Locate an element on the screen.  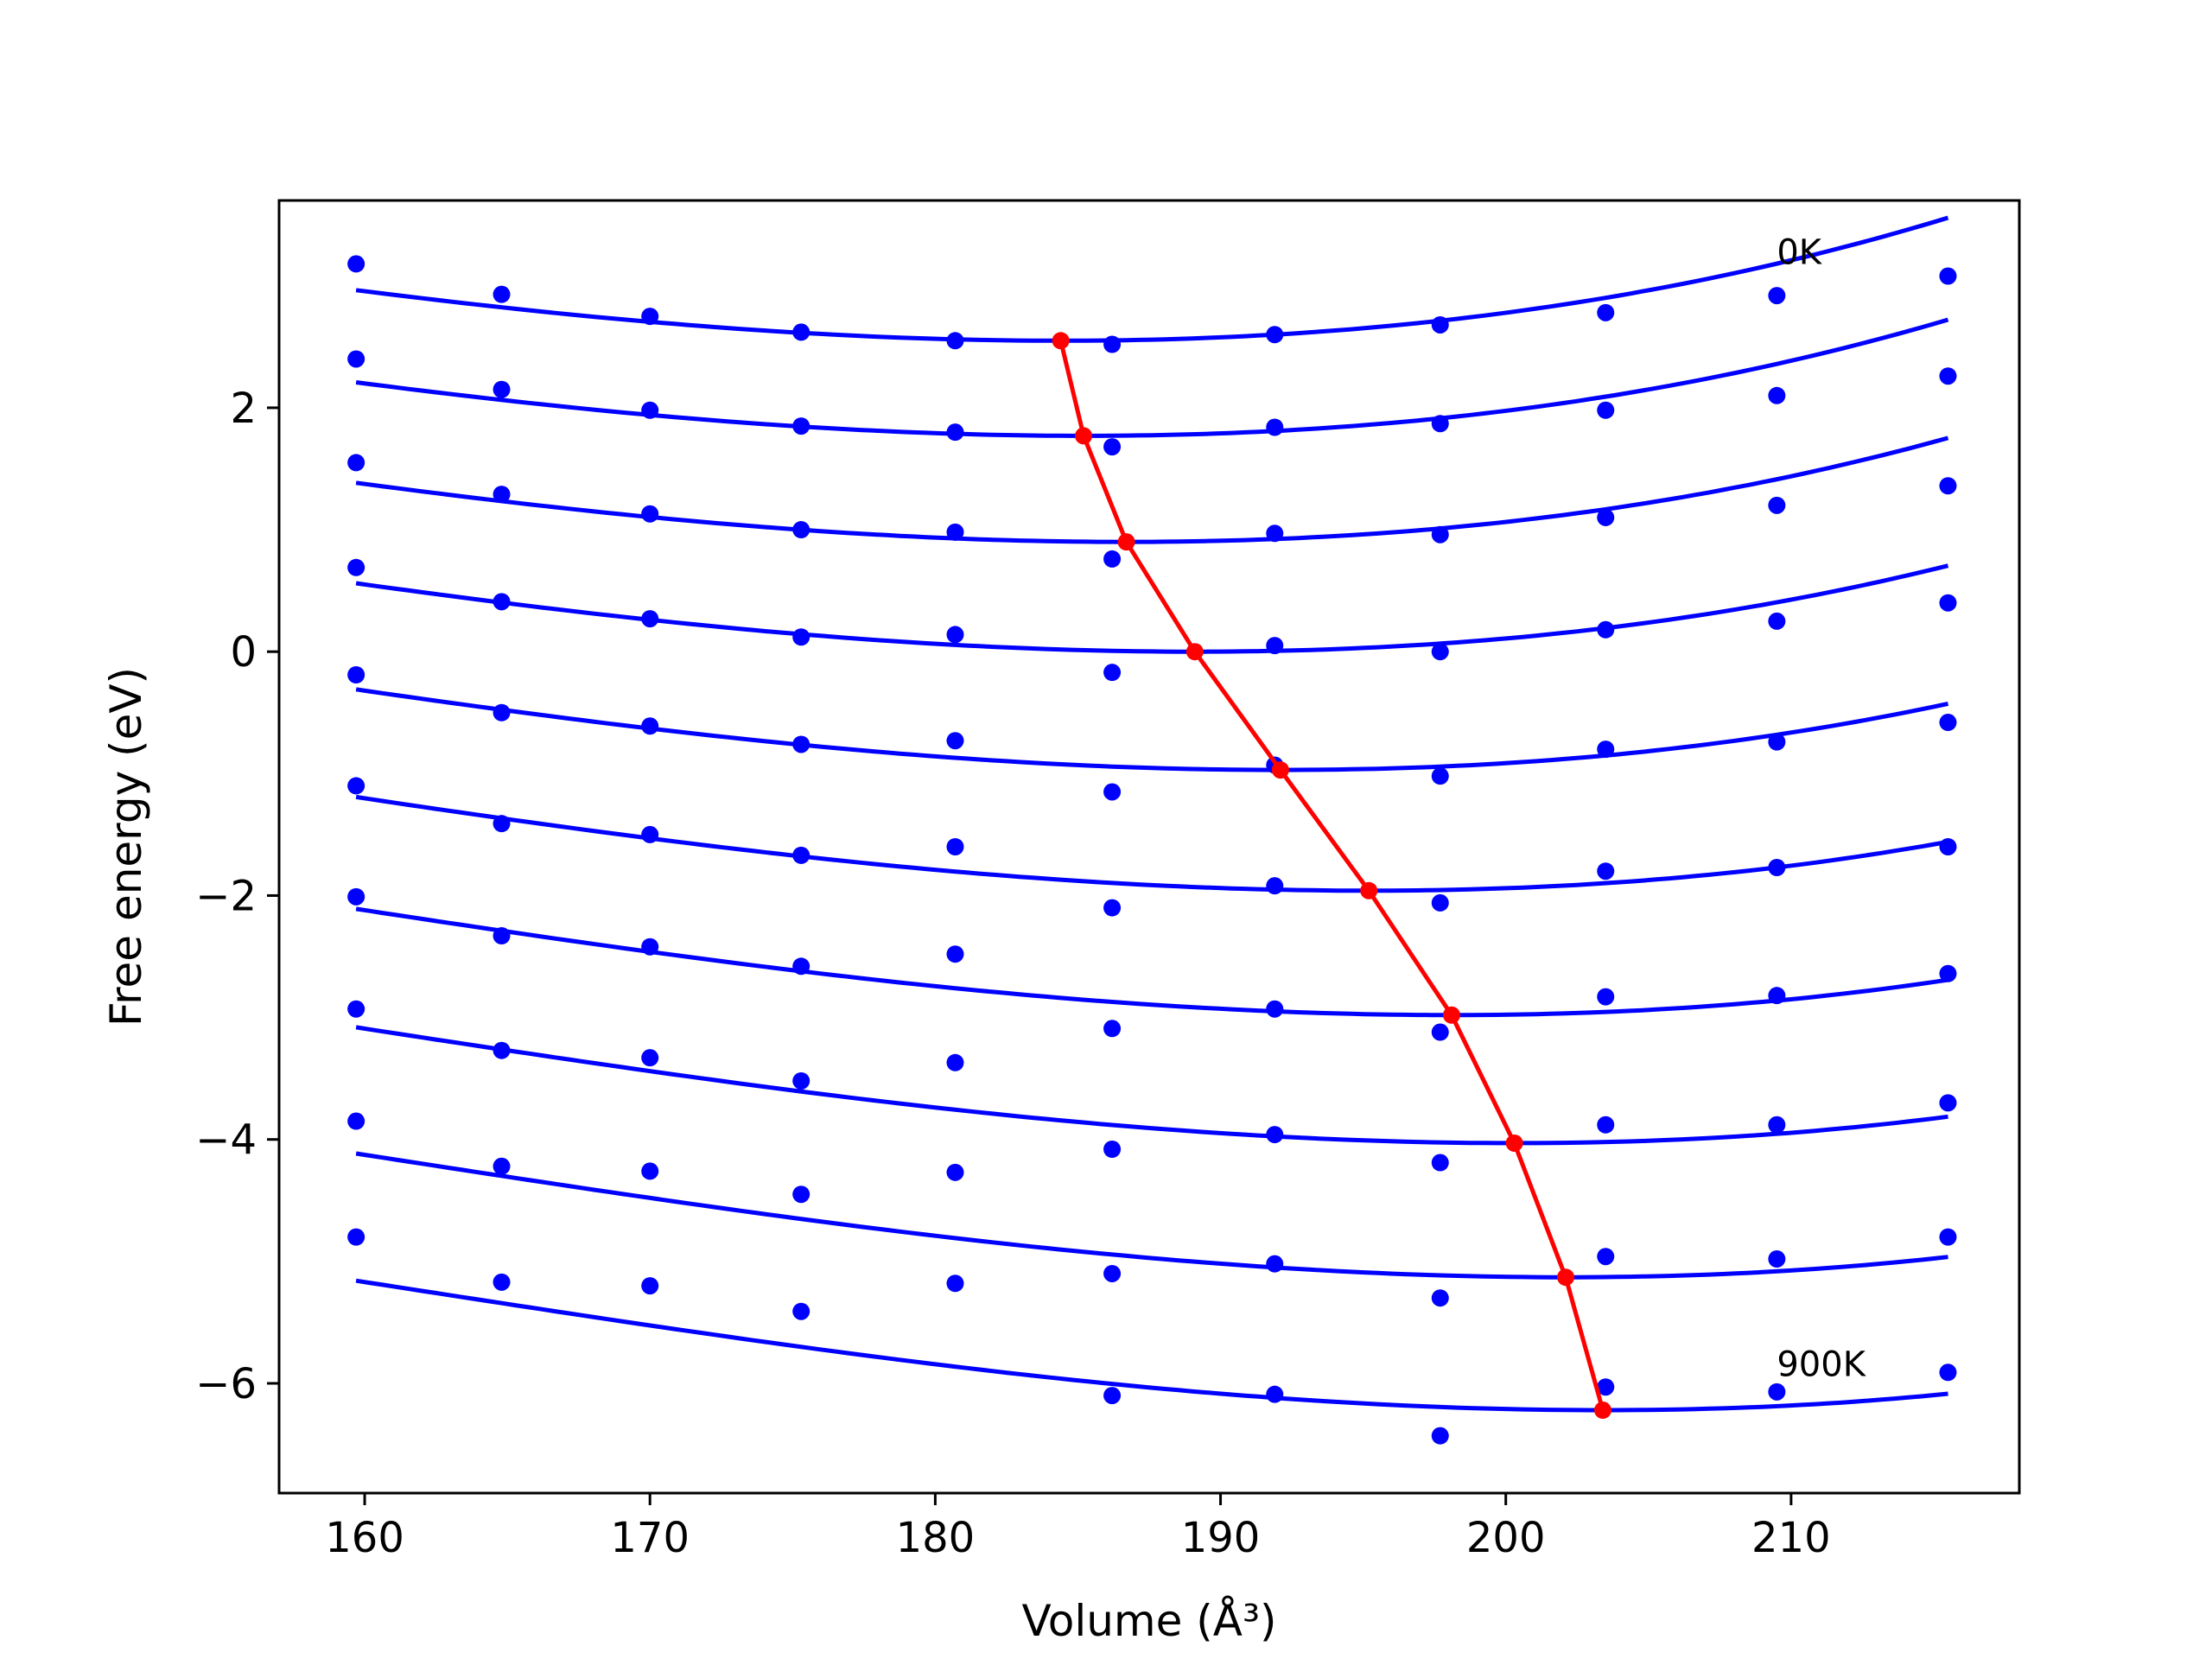
y-axis-label: Free energy (eV) is located at coordinates (126, 847).